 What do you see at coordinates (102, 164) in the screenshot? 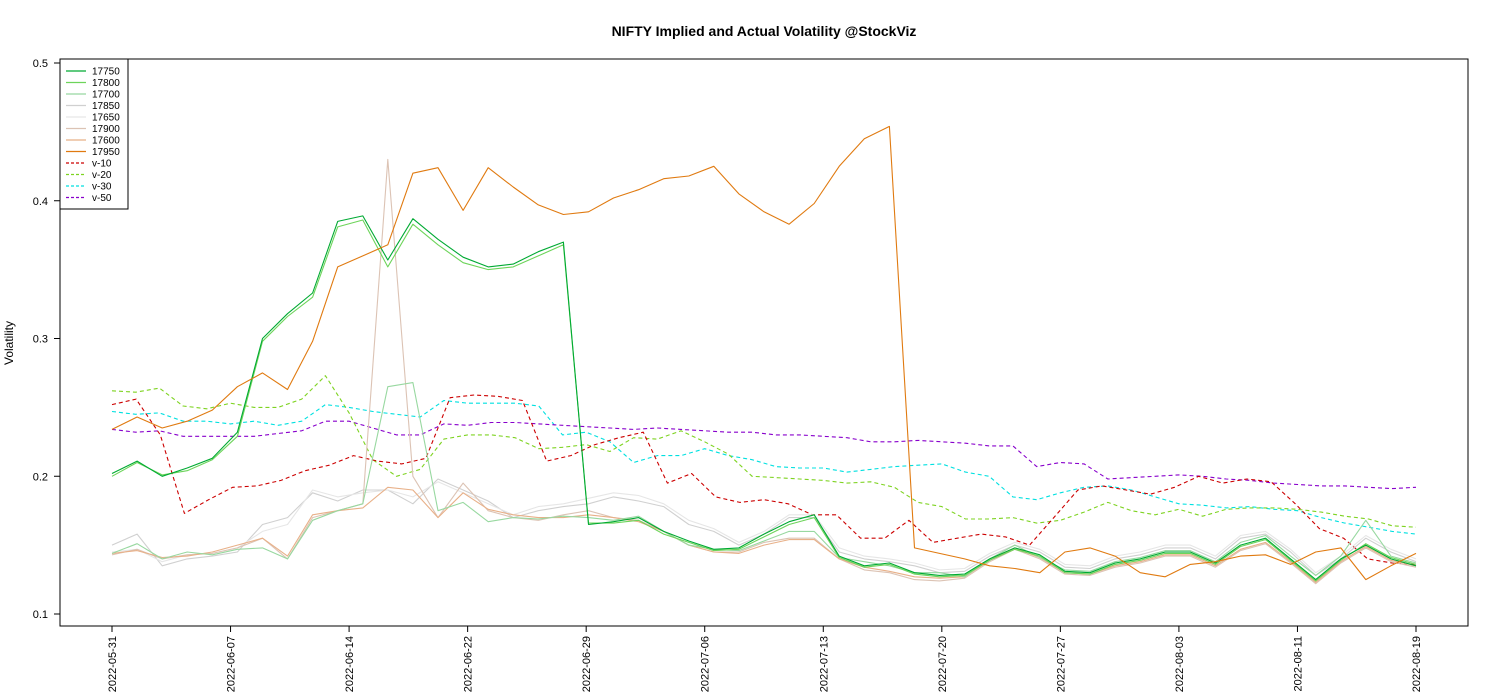
I see `legend-label: v-10` at bounding box center [102, 164].